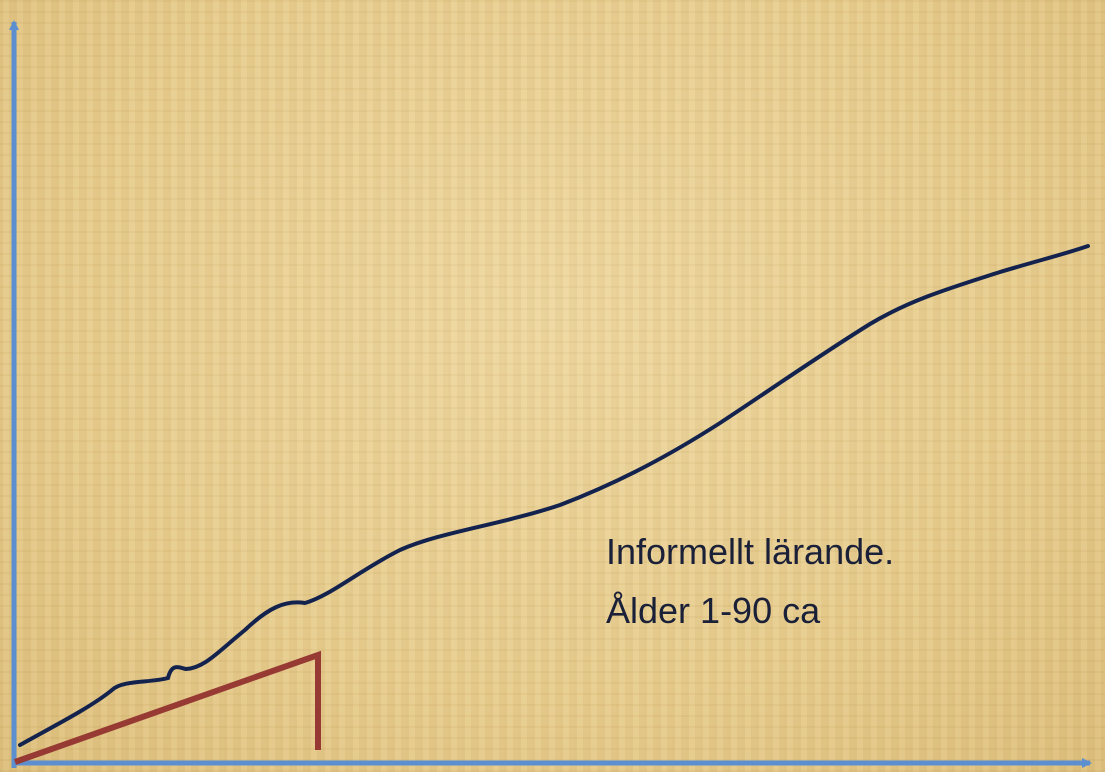 Image resolution: width=1105 pixels, height=772 pixels. I want to click on formal-learning-line, so click(167, 707).